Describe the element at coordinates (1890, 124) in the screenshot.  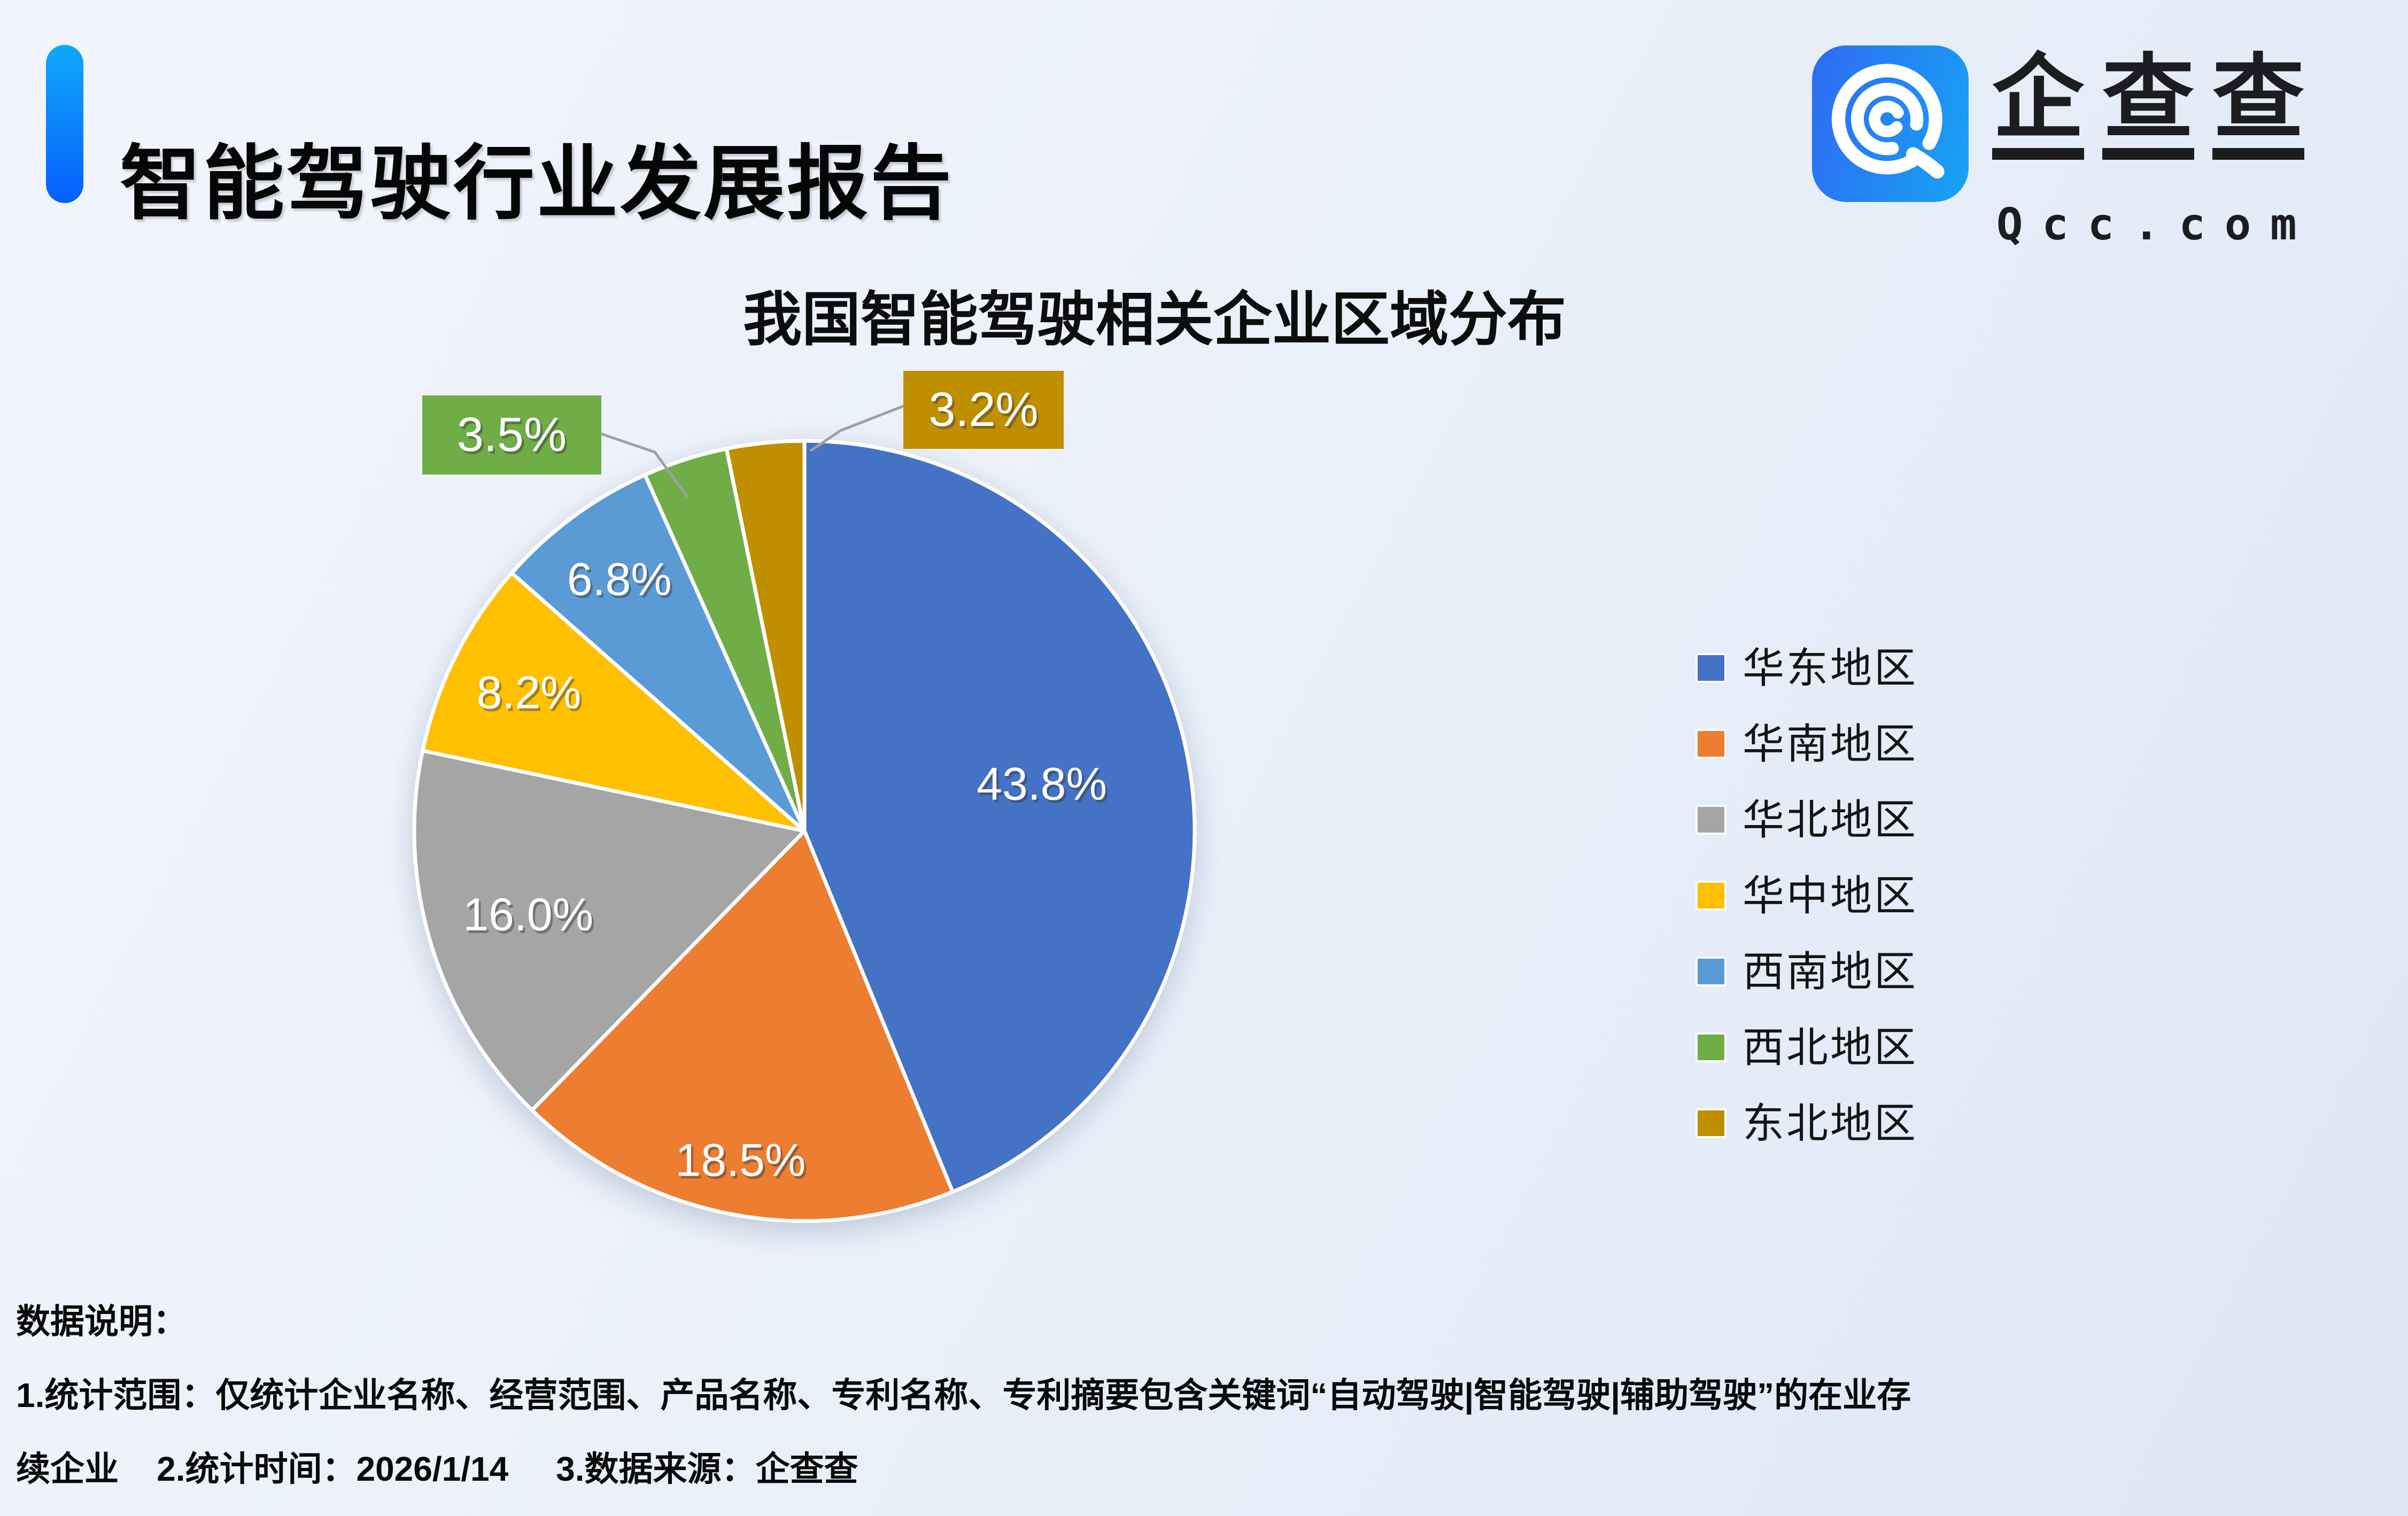
I see `qcc-swirl-magnifier-icon` at that location.